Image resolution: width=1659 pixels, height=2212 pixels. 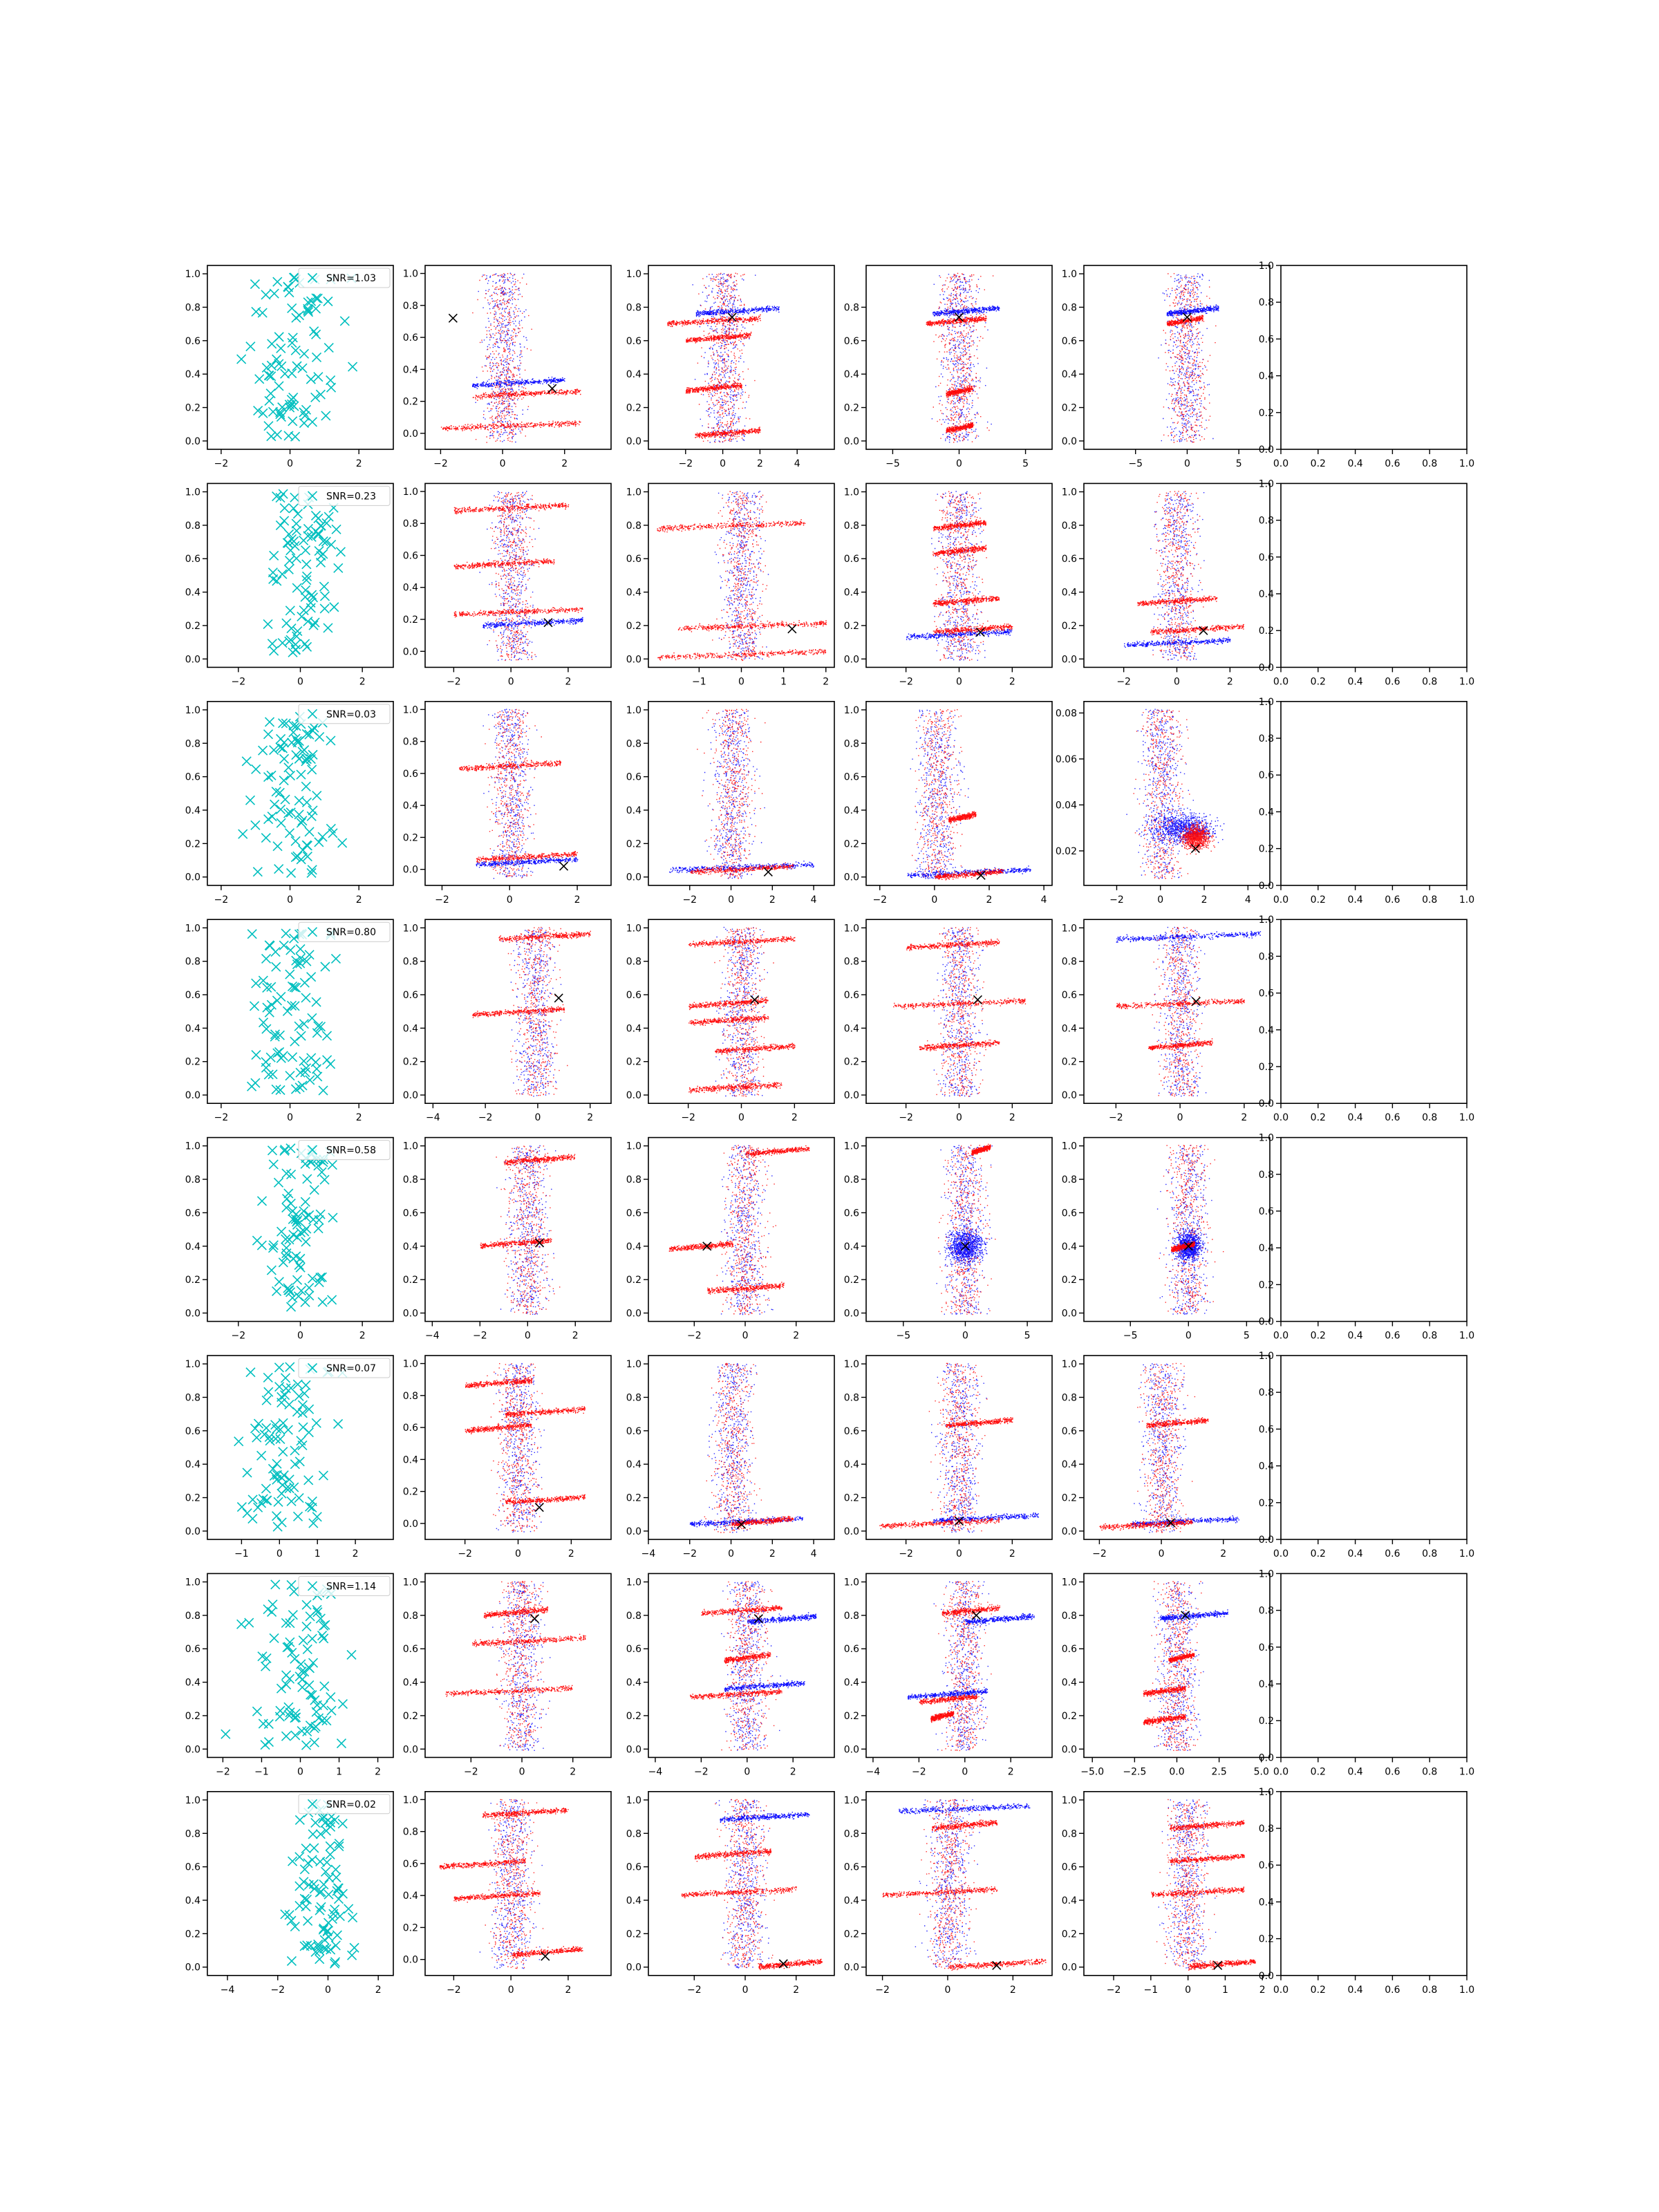 I want to click on panel-r6-c5: −2 0 2 0.0 0.2 0.4 0.6 0.8 1.0, so click(x=1166, y=1457).